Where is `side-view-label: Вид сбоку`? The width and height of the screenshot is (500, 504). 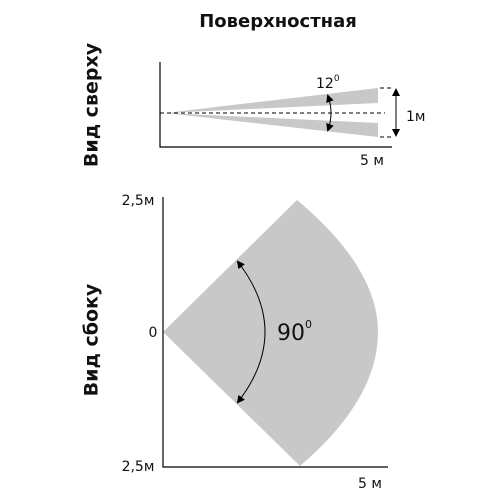 side-view-label: Вид сбоку is located at coordinates (92, 339).